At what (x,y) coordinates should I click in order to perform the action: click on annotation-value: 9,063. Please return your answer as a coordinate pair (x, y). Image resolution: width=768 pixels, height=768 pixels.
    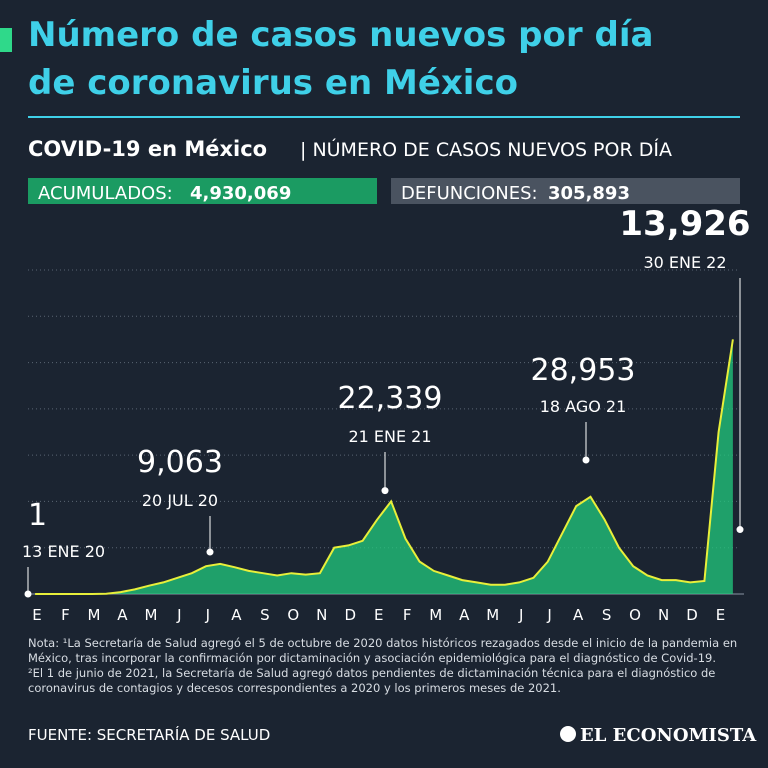
    Looking at the image, I should click on (180, 462).